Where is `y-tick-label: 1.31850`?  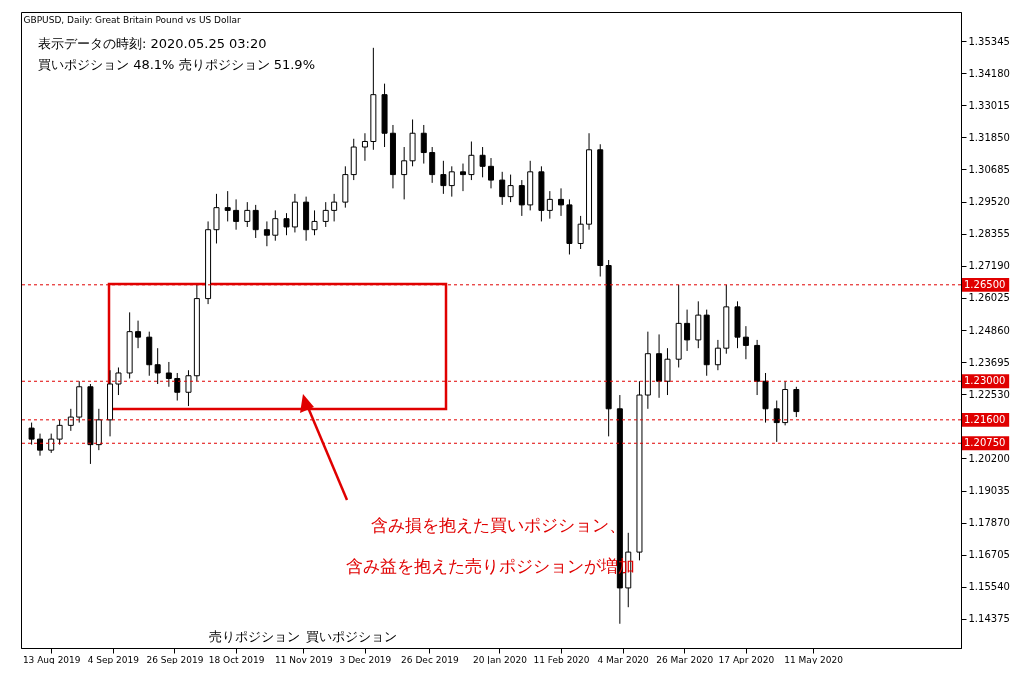
y-tick-label: 1.31850 is located at coordinates (989, 137).